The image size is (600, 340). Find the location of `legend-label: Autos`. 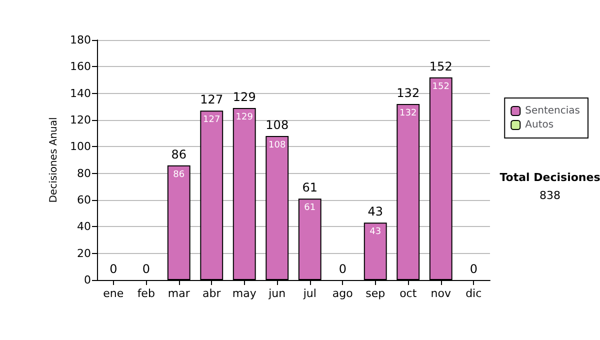

legend-label: Autos is located at coordinates (539, 125).